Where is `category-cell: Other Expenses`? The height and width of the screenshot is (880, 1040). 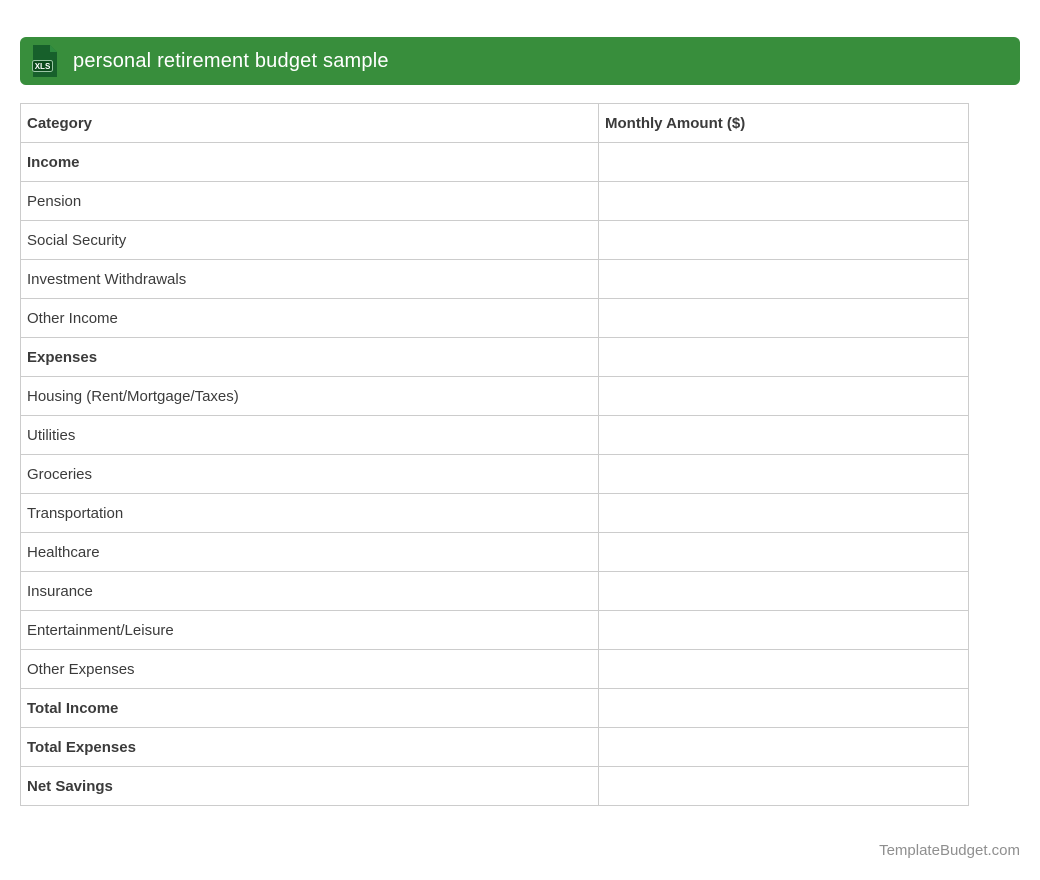
category-cell: Other Expenses is located at coordinates (309, 669).